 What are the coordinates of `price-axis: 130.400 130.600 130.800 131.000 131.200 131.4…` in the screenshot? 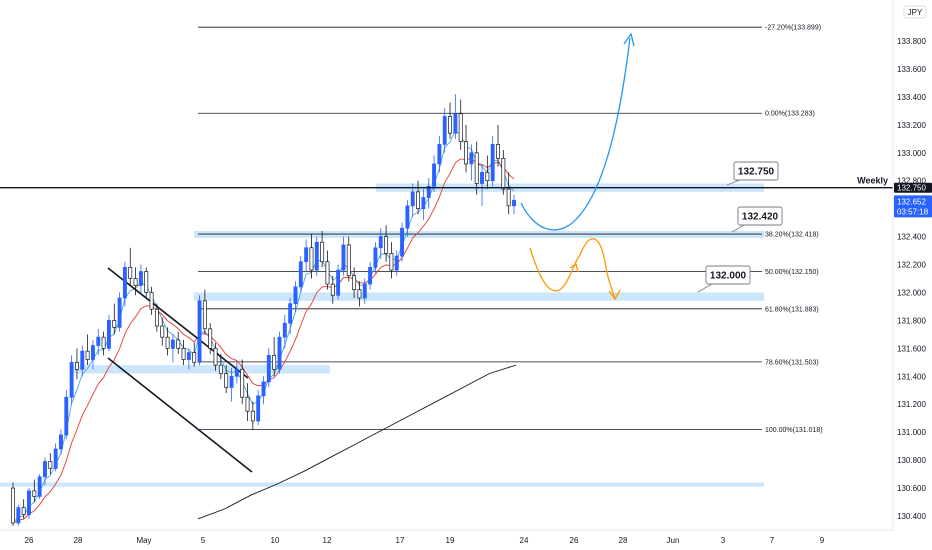 It's located at (912, 275).